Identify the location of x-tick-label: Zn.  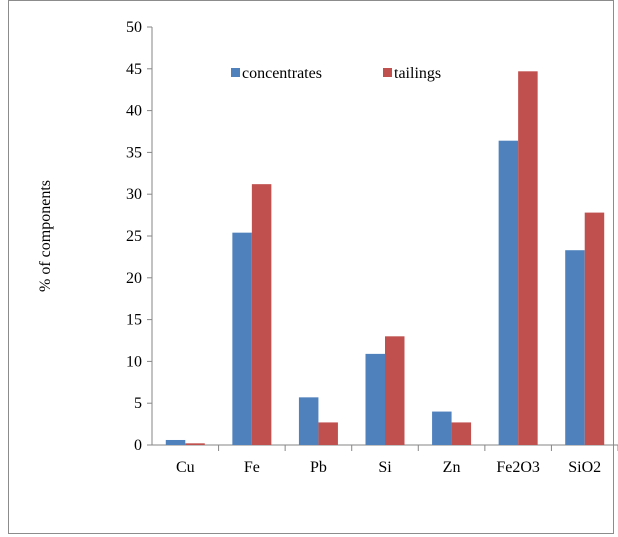
(452, 467).